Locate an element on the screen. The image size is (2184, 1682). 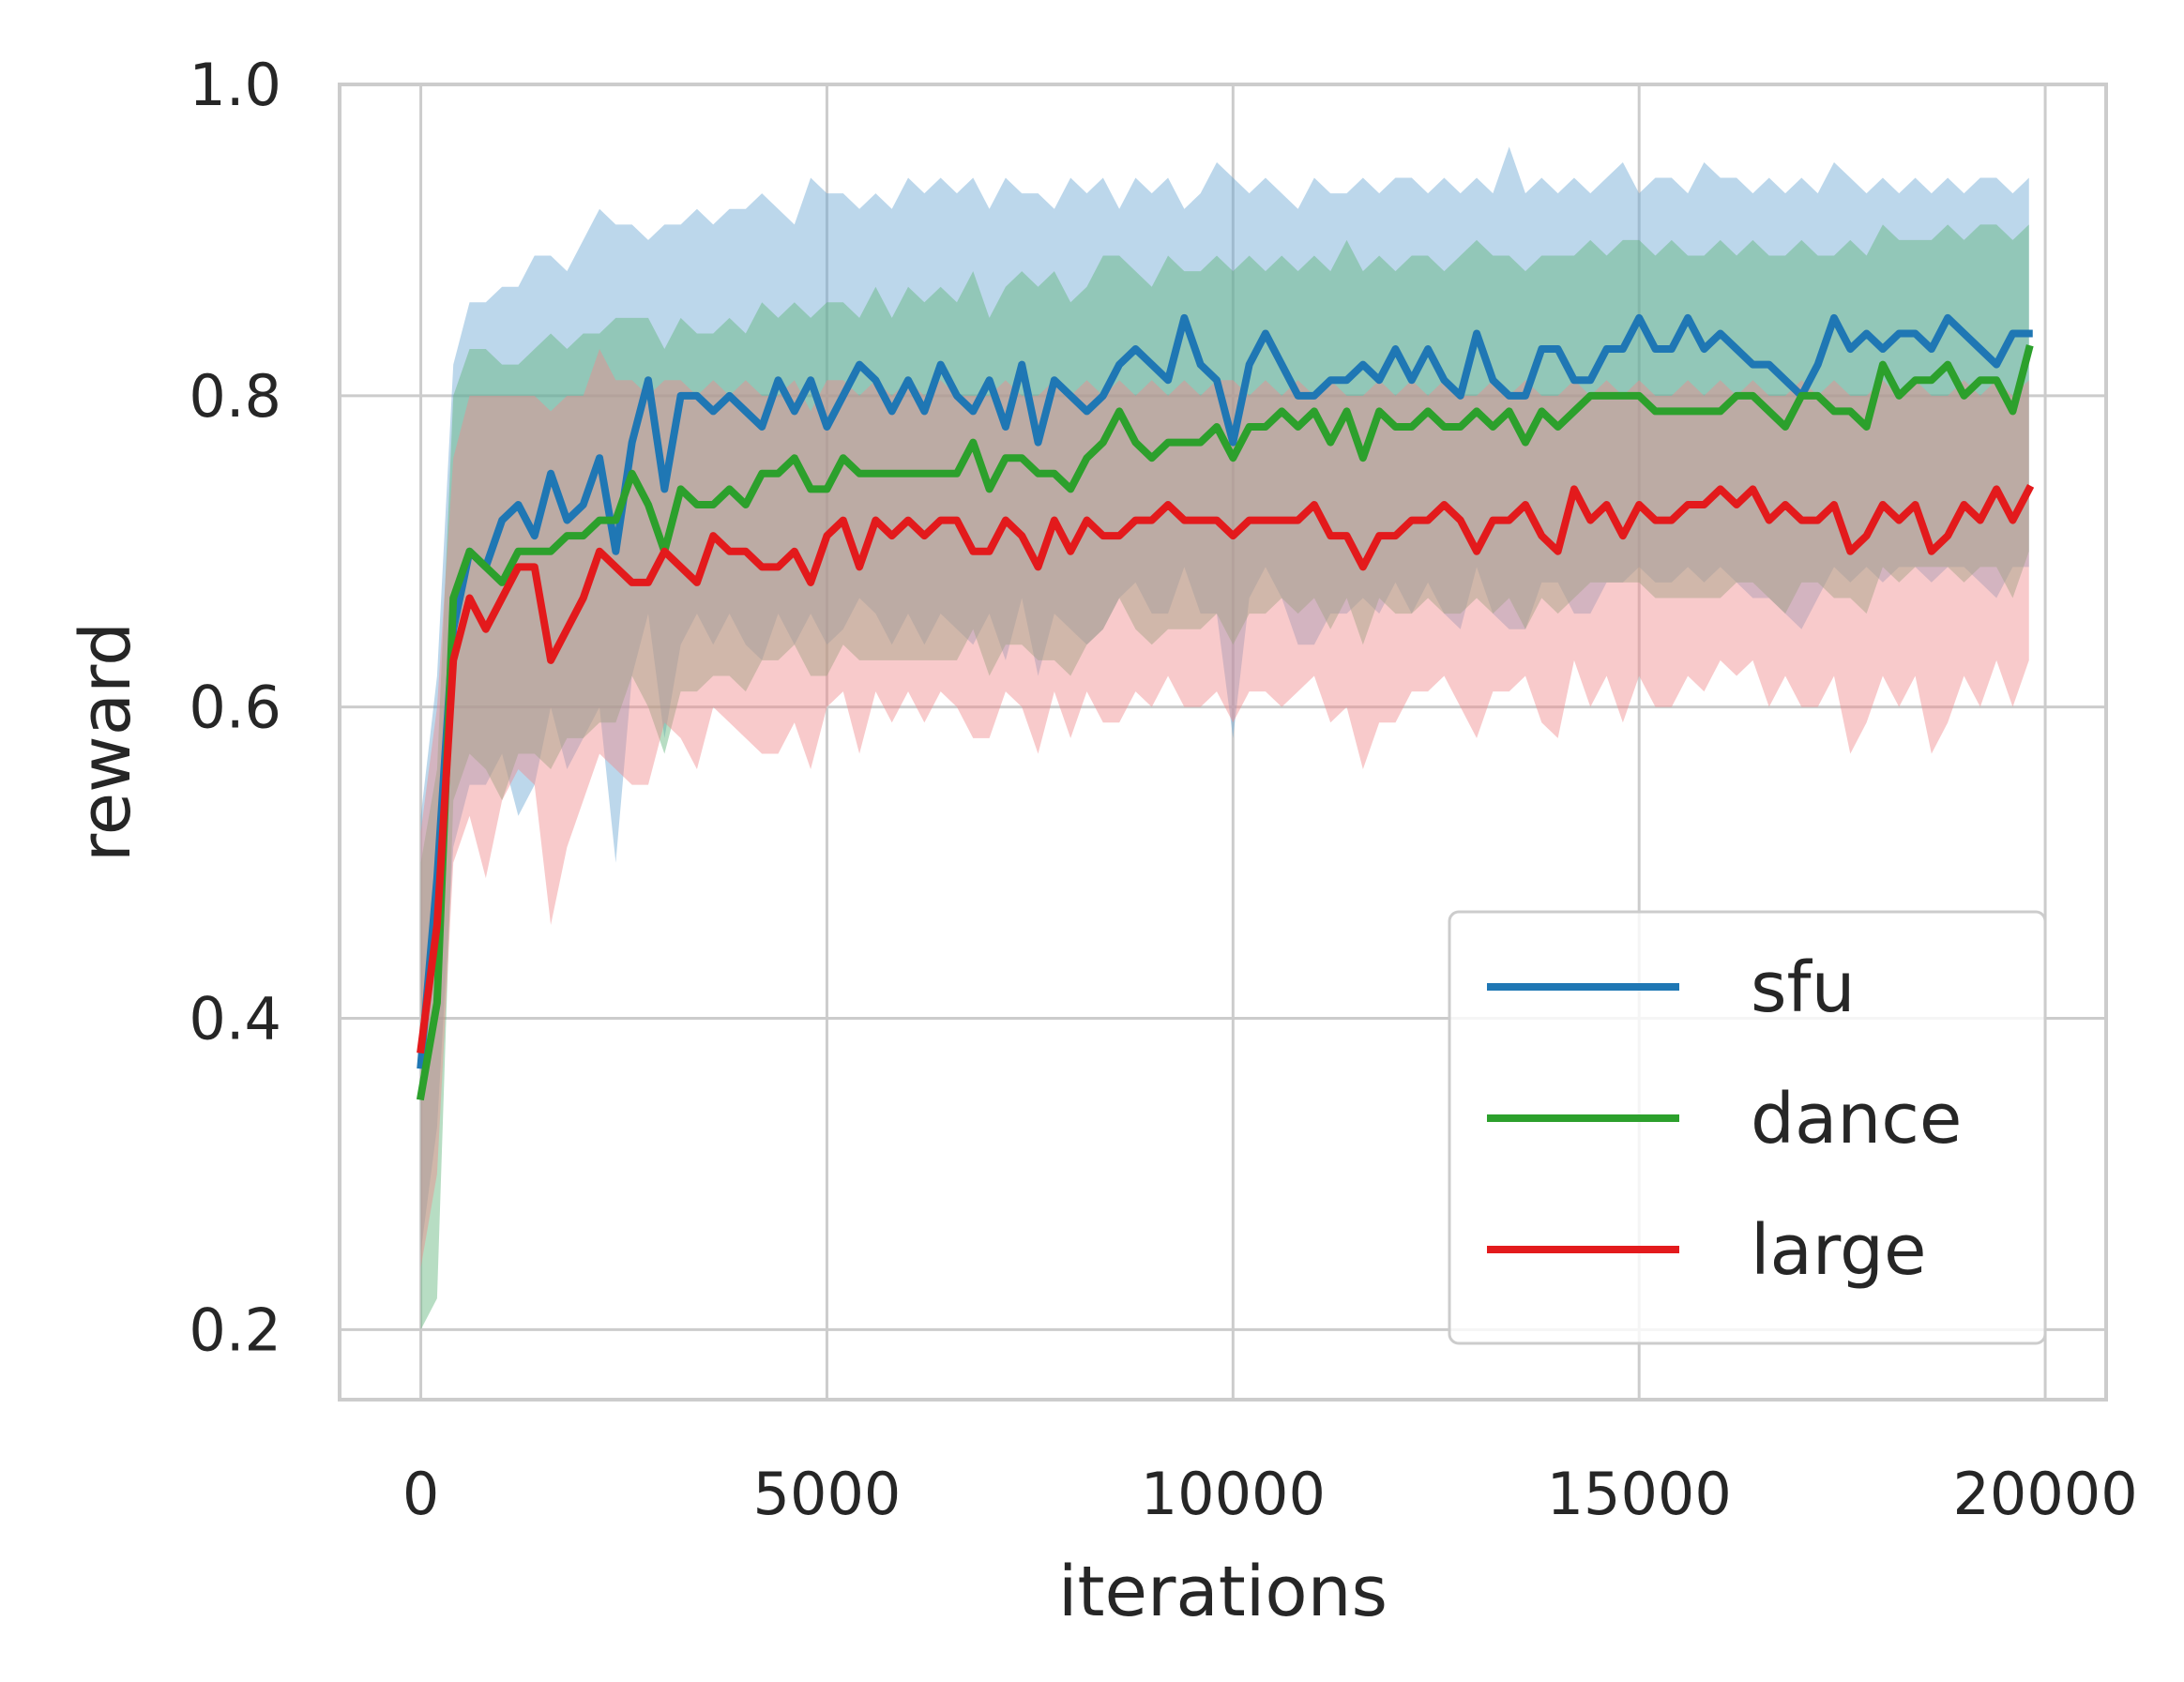
legend: sfu dance large is located at coordinates (1747, 1127).